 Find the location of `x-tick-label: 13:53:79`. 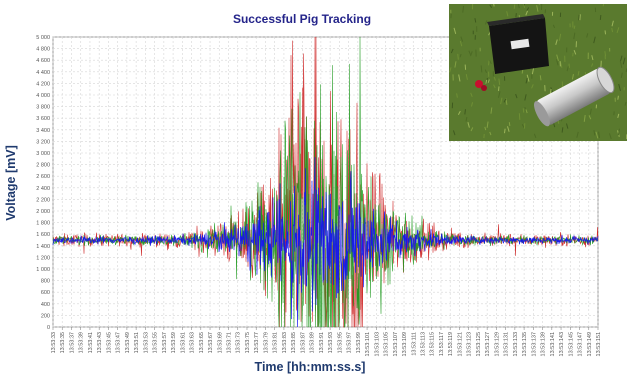

x-tick-label: 13:53:79 is located at coordinates (266, 342).